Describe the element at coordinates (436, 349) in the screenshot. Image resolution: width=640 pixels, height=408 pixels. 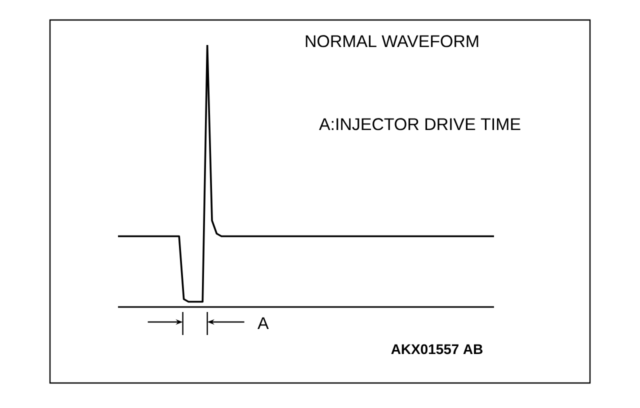
I see `text: AKX01557 AB` at that location.